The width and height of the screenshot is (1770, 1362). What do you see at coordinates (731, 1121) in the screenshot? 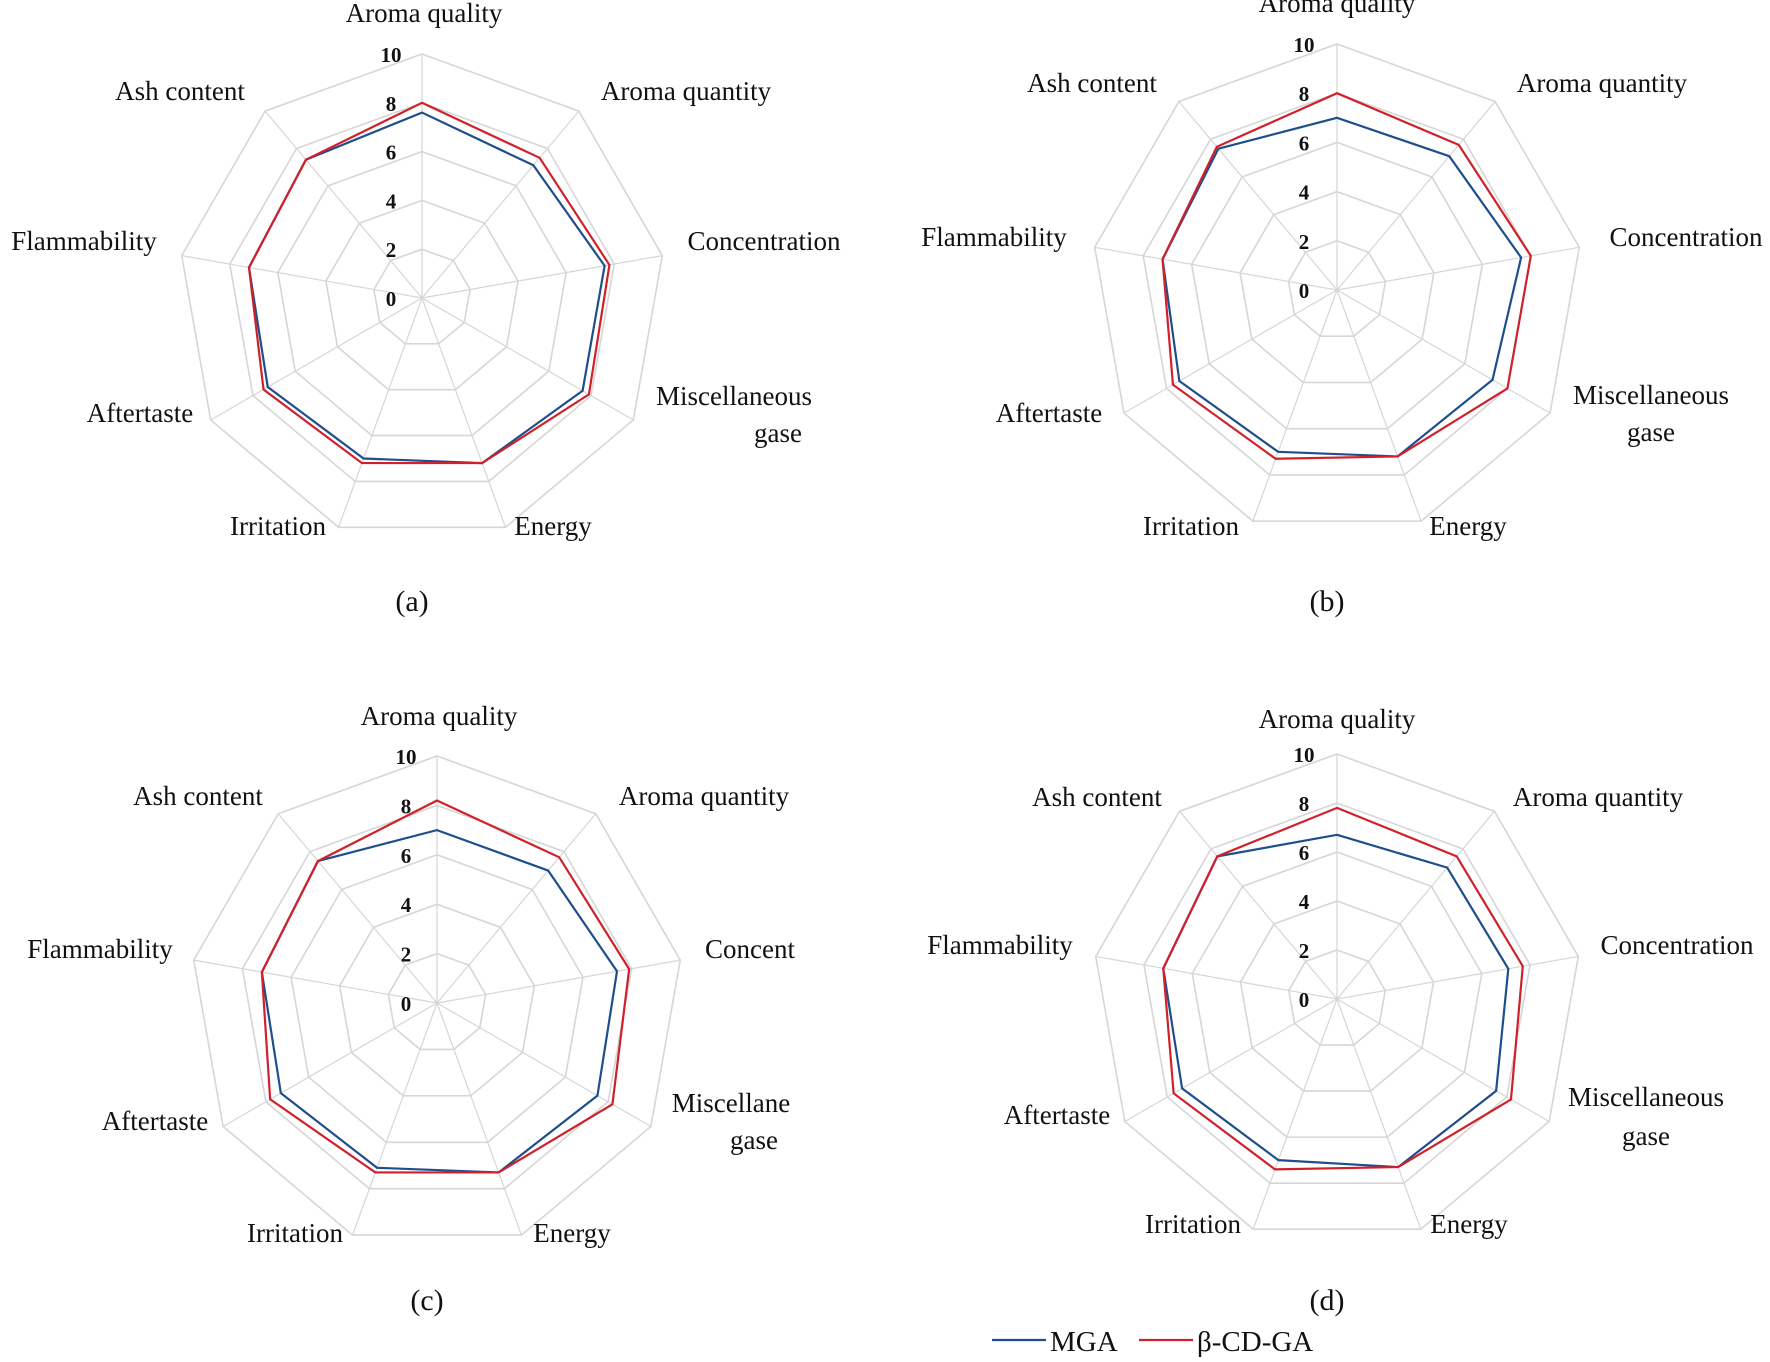
I see `axis-label: Miscellane gase` at bounding box center [731, 1121].